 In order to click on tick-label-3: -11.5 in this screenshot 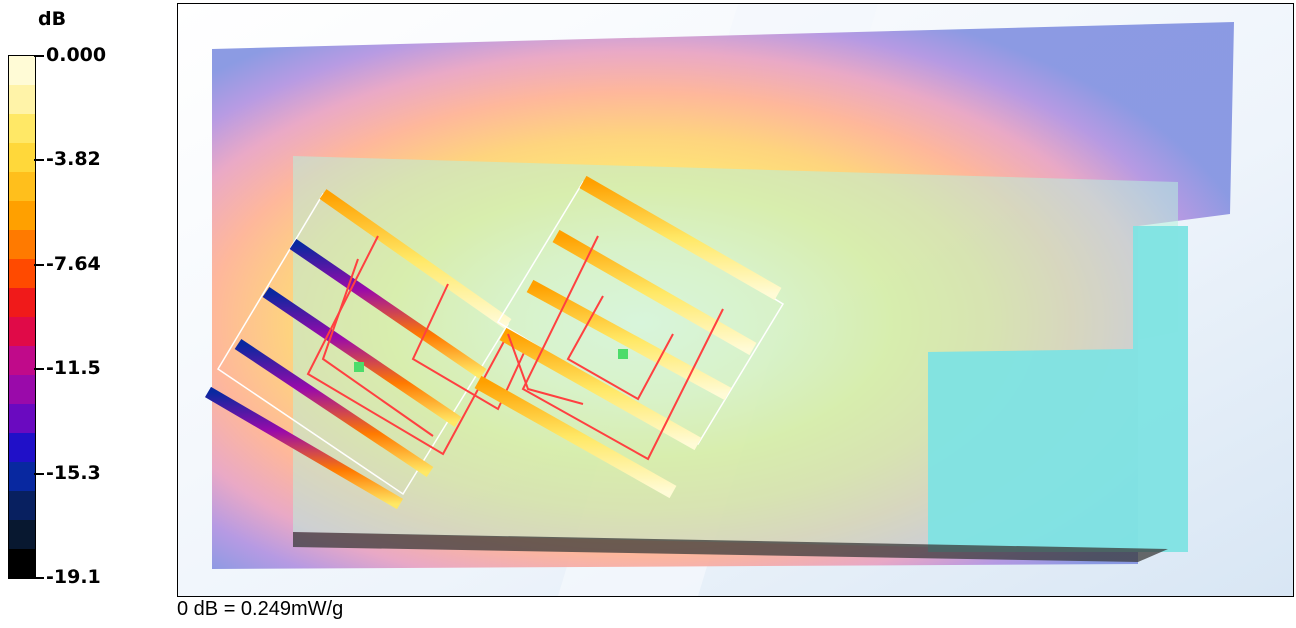, I will do `click(73, 368)`.